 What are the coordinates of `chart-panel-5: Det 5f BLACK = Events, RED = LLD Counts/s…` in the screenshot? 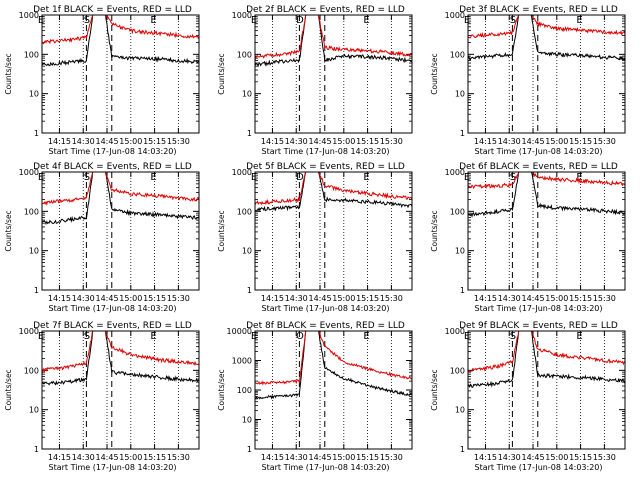 It's located at (315, 237).